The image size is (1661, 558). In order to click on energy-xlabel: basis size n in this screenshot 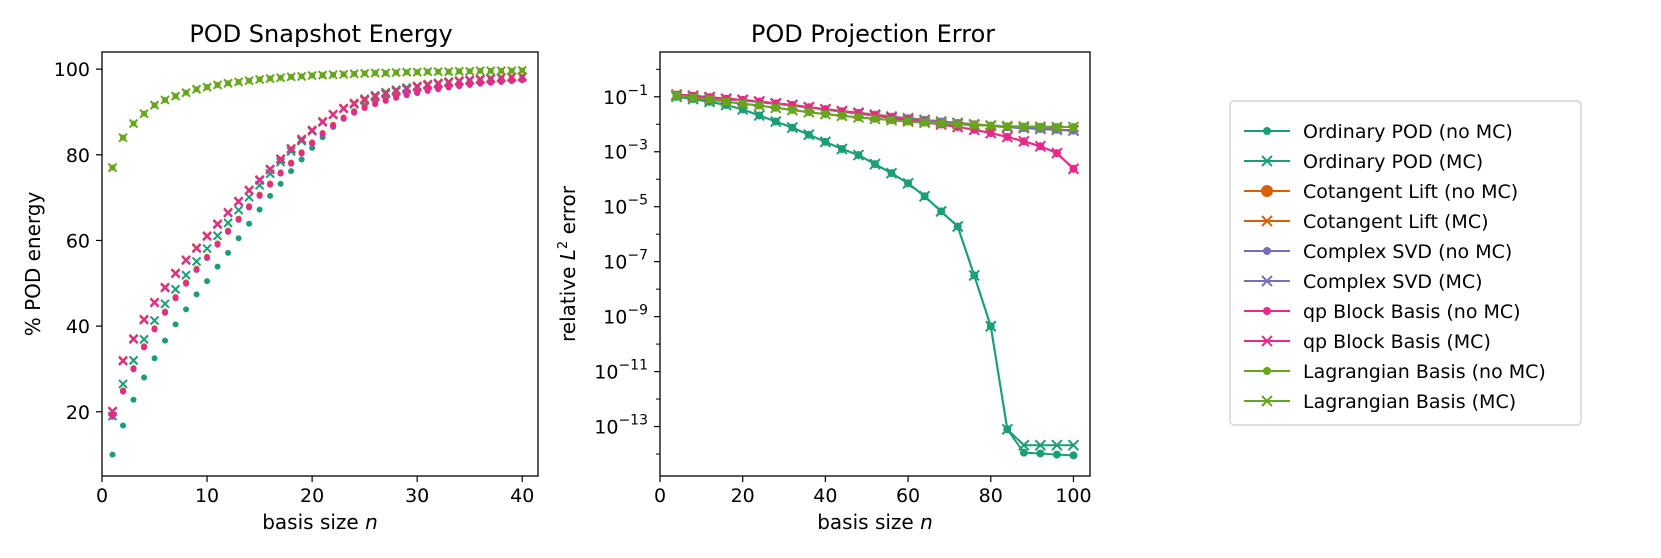, I will do `click(320, 522)`.